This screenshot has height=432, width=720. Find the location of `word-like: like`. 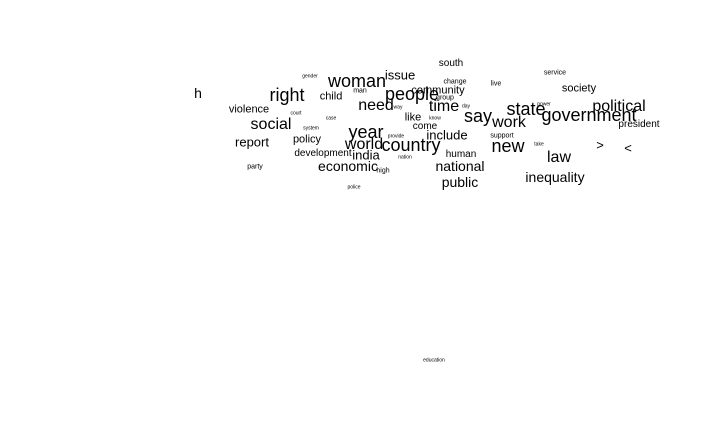

word-like: like is located at coordinates (413, 117).